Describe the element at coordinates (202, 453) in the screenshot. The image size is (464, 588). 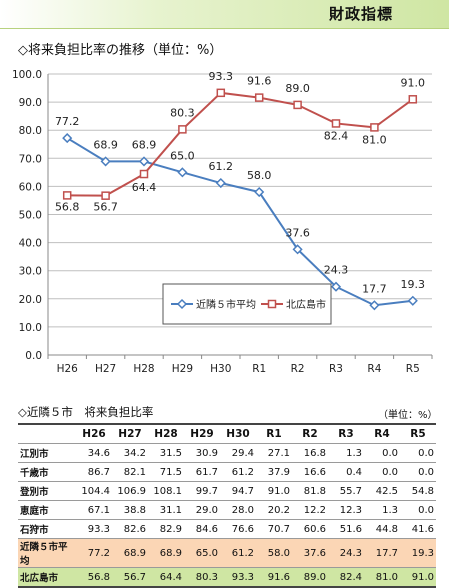
I see `table-cell: 30.9` at that location.